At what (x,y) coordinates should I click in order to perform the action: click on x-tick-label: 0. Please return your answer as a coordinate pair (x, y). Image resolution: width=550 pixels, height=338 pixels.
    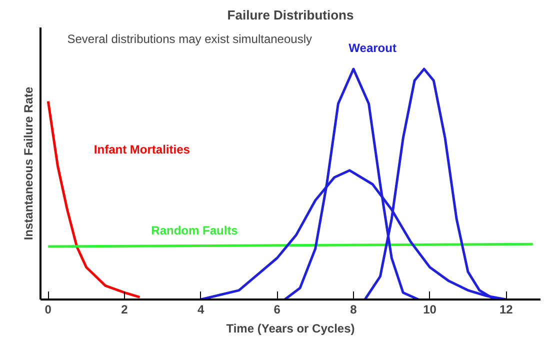
    Looking at the image, I should click on (48, 309).